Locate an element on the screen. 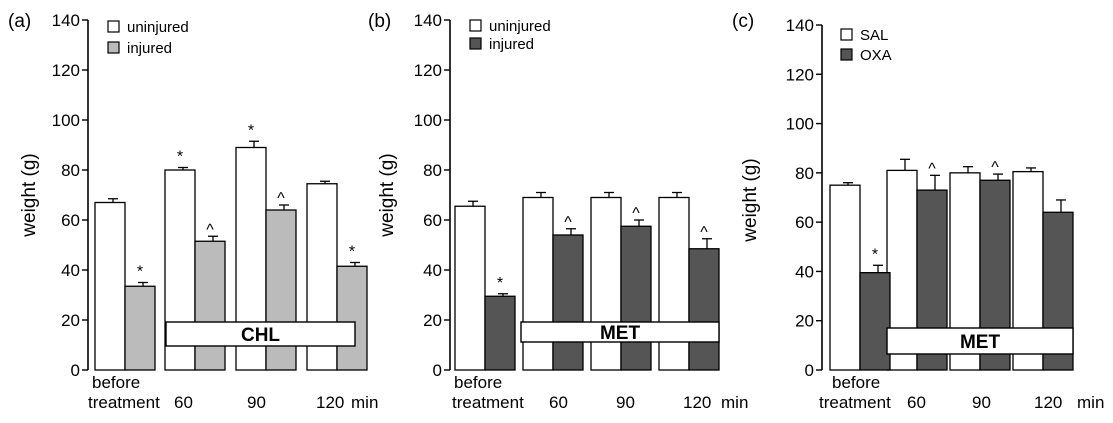 The image size is (1113, 423). bar-SAL is located at coordinates (845, 277).